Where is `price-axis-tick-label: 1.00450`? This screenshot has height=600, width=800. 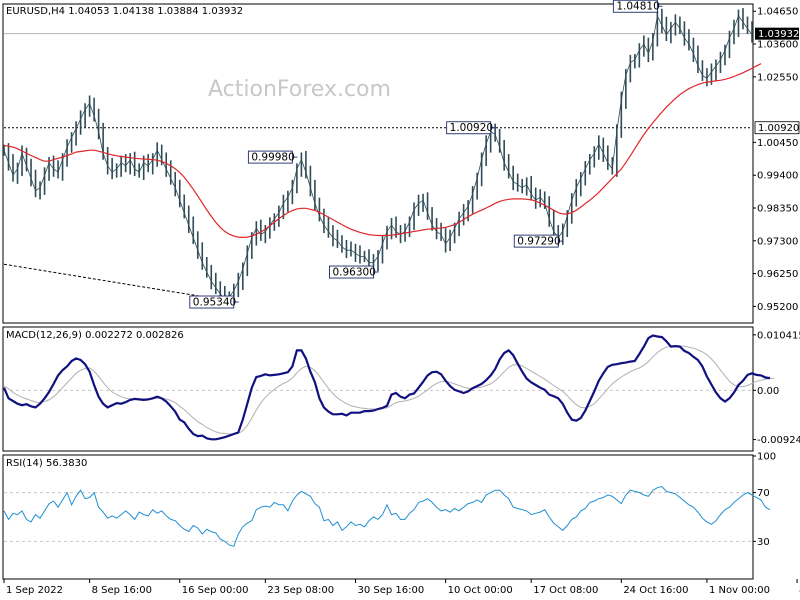 price-axis-tick-label: 1.00450 is located at coordinates (777, 143).